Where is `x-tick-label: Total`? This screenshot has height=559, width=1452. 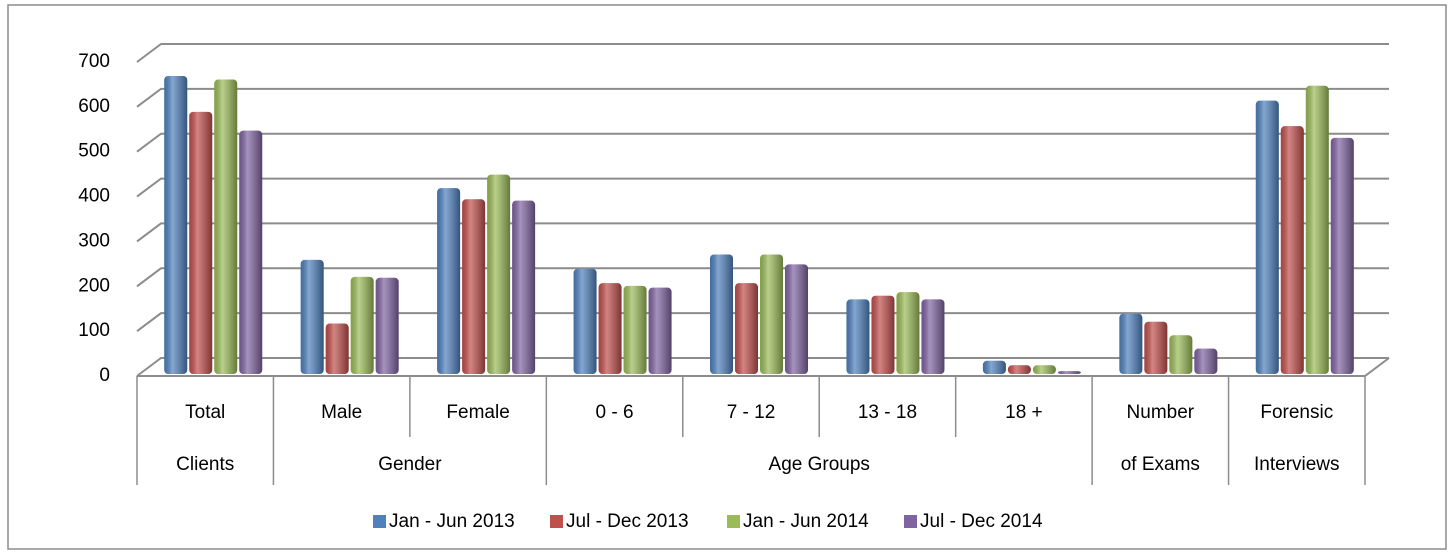 x-tick-label: Total is located at coordinates (205, 412).